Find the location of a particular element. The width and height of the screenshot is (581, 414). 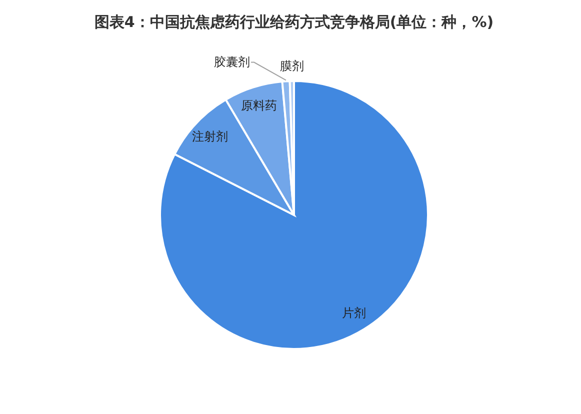

chart-title: 图表4：中国抗焦虑药行业给药方式竞争格局(单位：种，%) is located at coordinates (294, 22).